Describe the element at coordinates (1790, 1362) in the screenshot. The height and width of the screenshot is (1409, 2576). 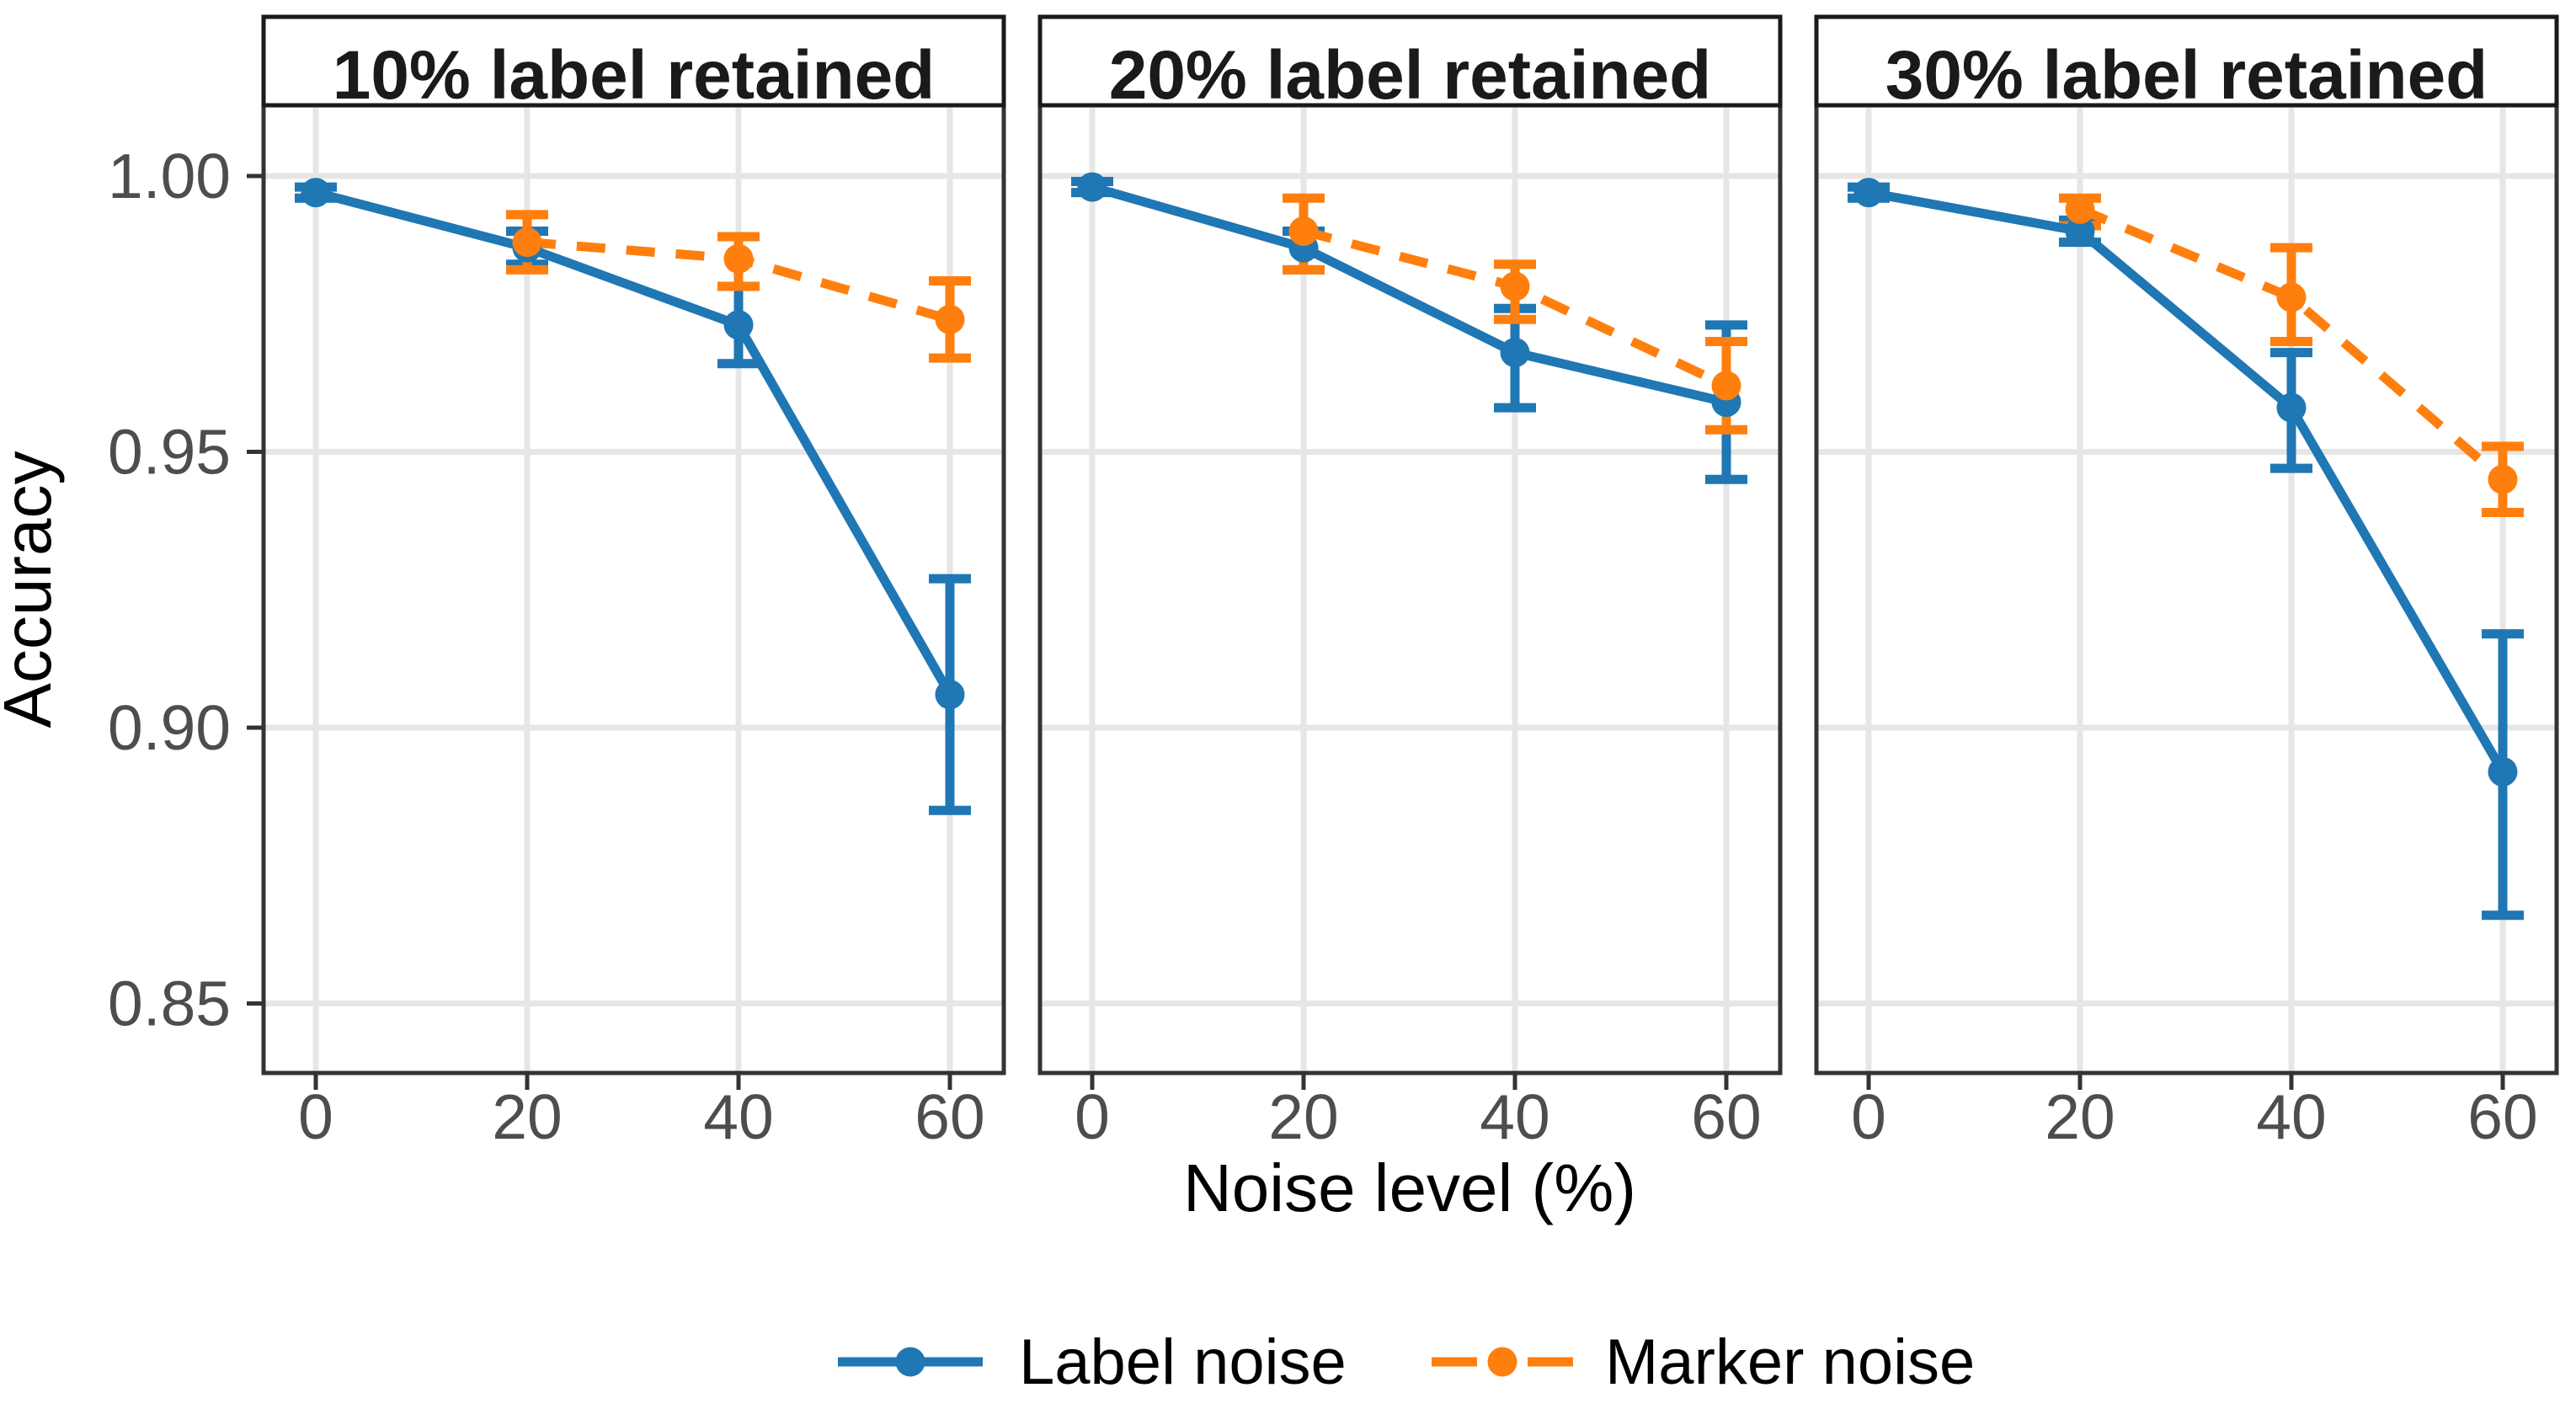
I see `legend-label-marker-noise: Marker noise` at that location.